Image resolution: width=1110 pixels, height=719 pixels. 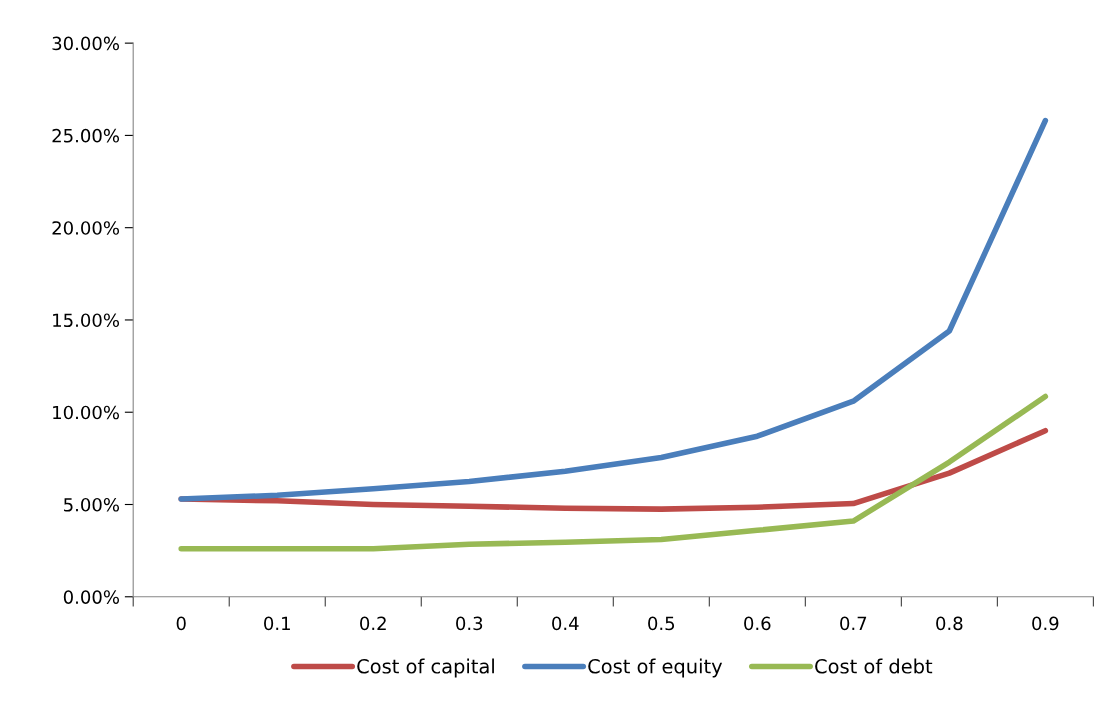 What do you see at coordinates (853, 623) in the screenshot?
I see `x-tick-label: 0.7` at bounding box center [853, 623].